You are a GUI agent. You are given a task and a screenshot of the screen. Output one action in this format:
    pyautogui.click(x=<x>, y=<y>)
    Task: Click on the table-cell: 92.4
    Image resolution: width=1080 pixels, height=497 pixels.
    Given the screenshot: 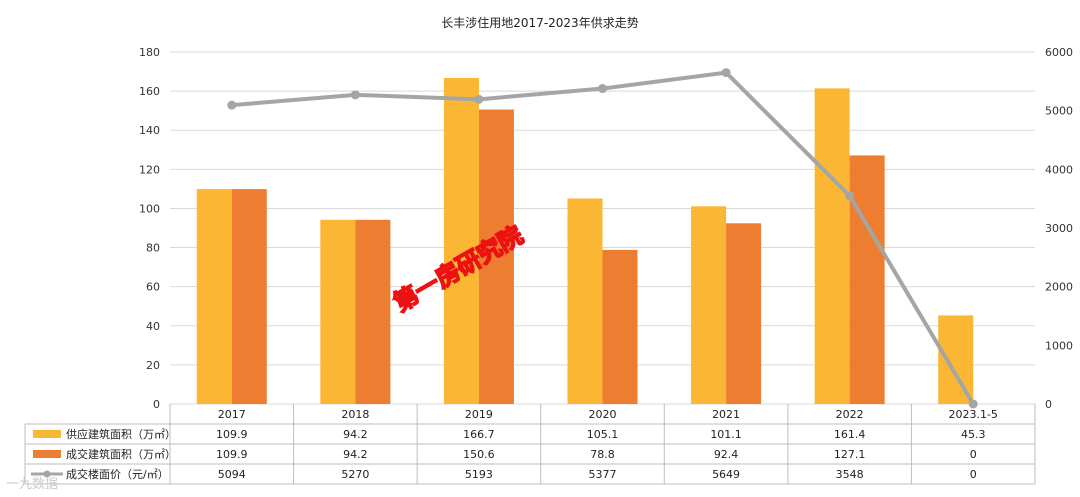 What is the action you would take?
    pyautogui.click(x=726, y=454)
    